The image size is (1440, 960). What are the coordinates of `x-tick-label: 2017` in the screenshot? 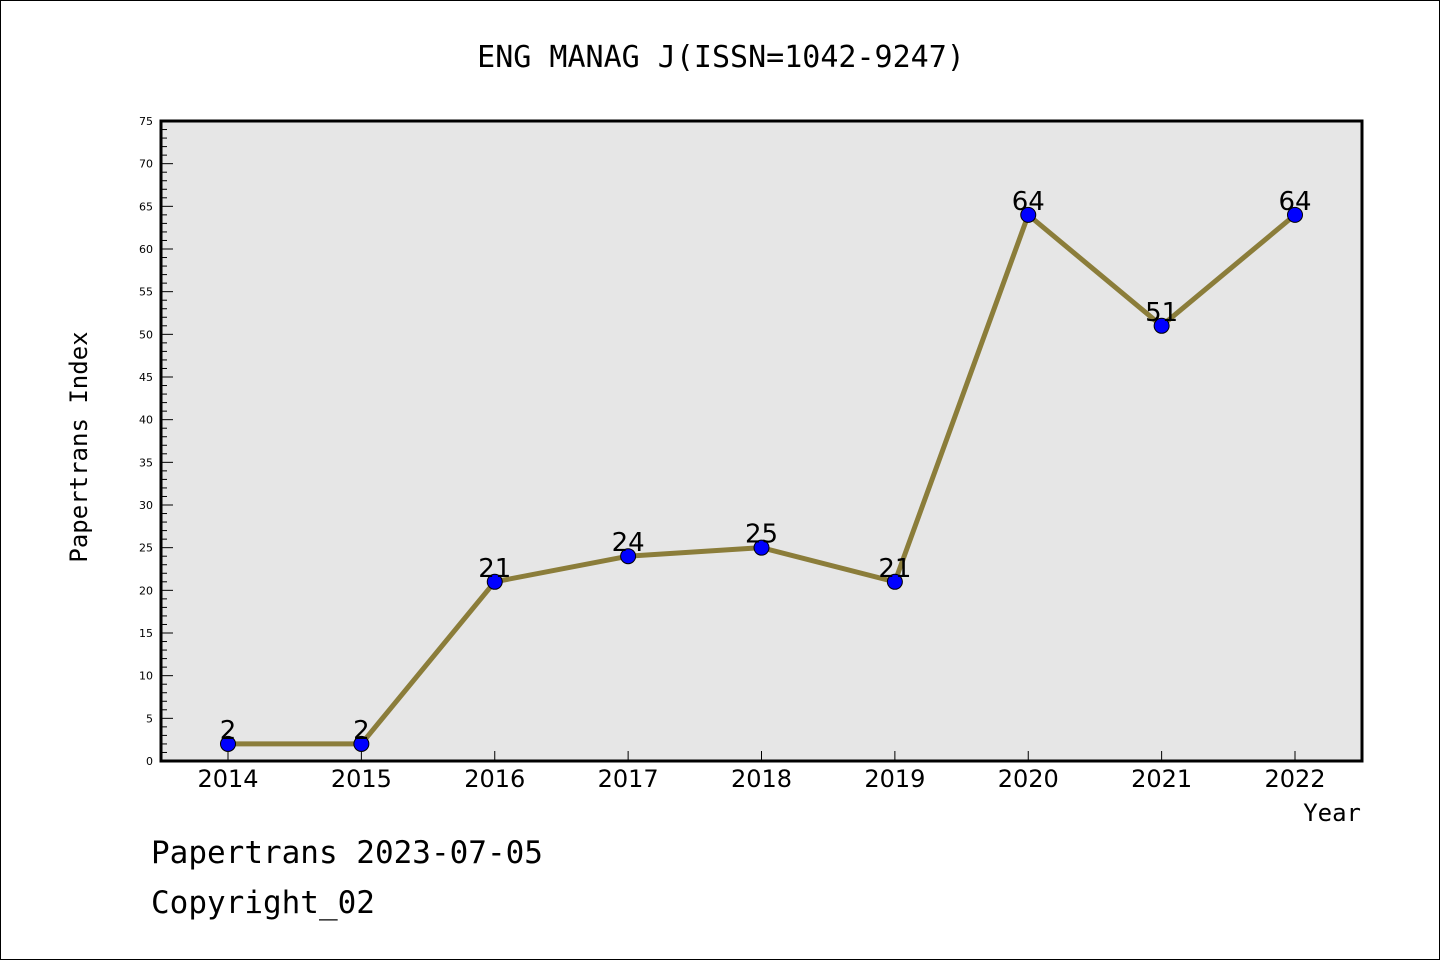 It's located at (628, 779).